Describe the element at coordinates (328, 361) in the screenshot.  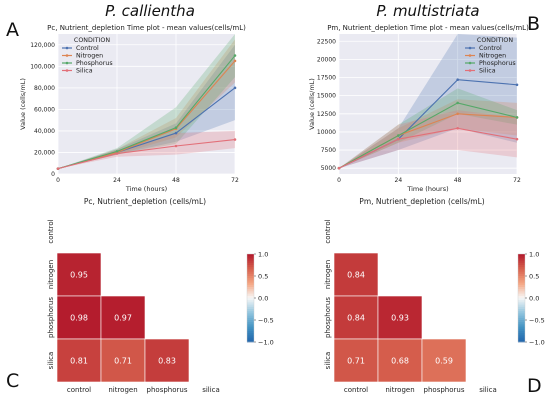
I see `heatmap-row-label: silica` at that location.